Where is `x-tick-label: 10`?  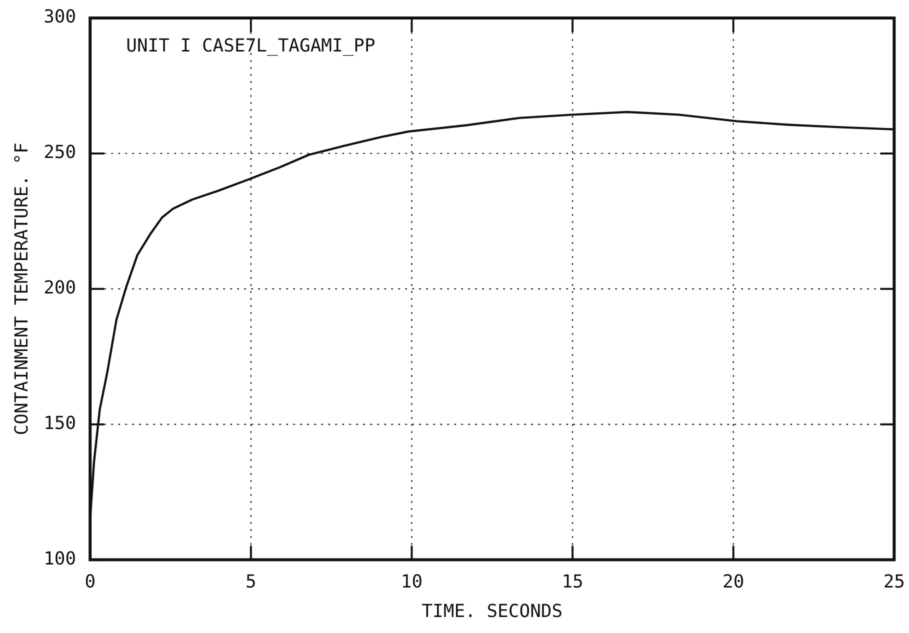
x-tick-label: 10 is located at coordinates (411, 581).